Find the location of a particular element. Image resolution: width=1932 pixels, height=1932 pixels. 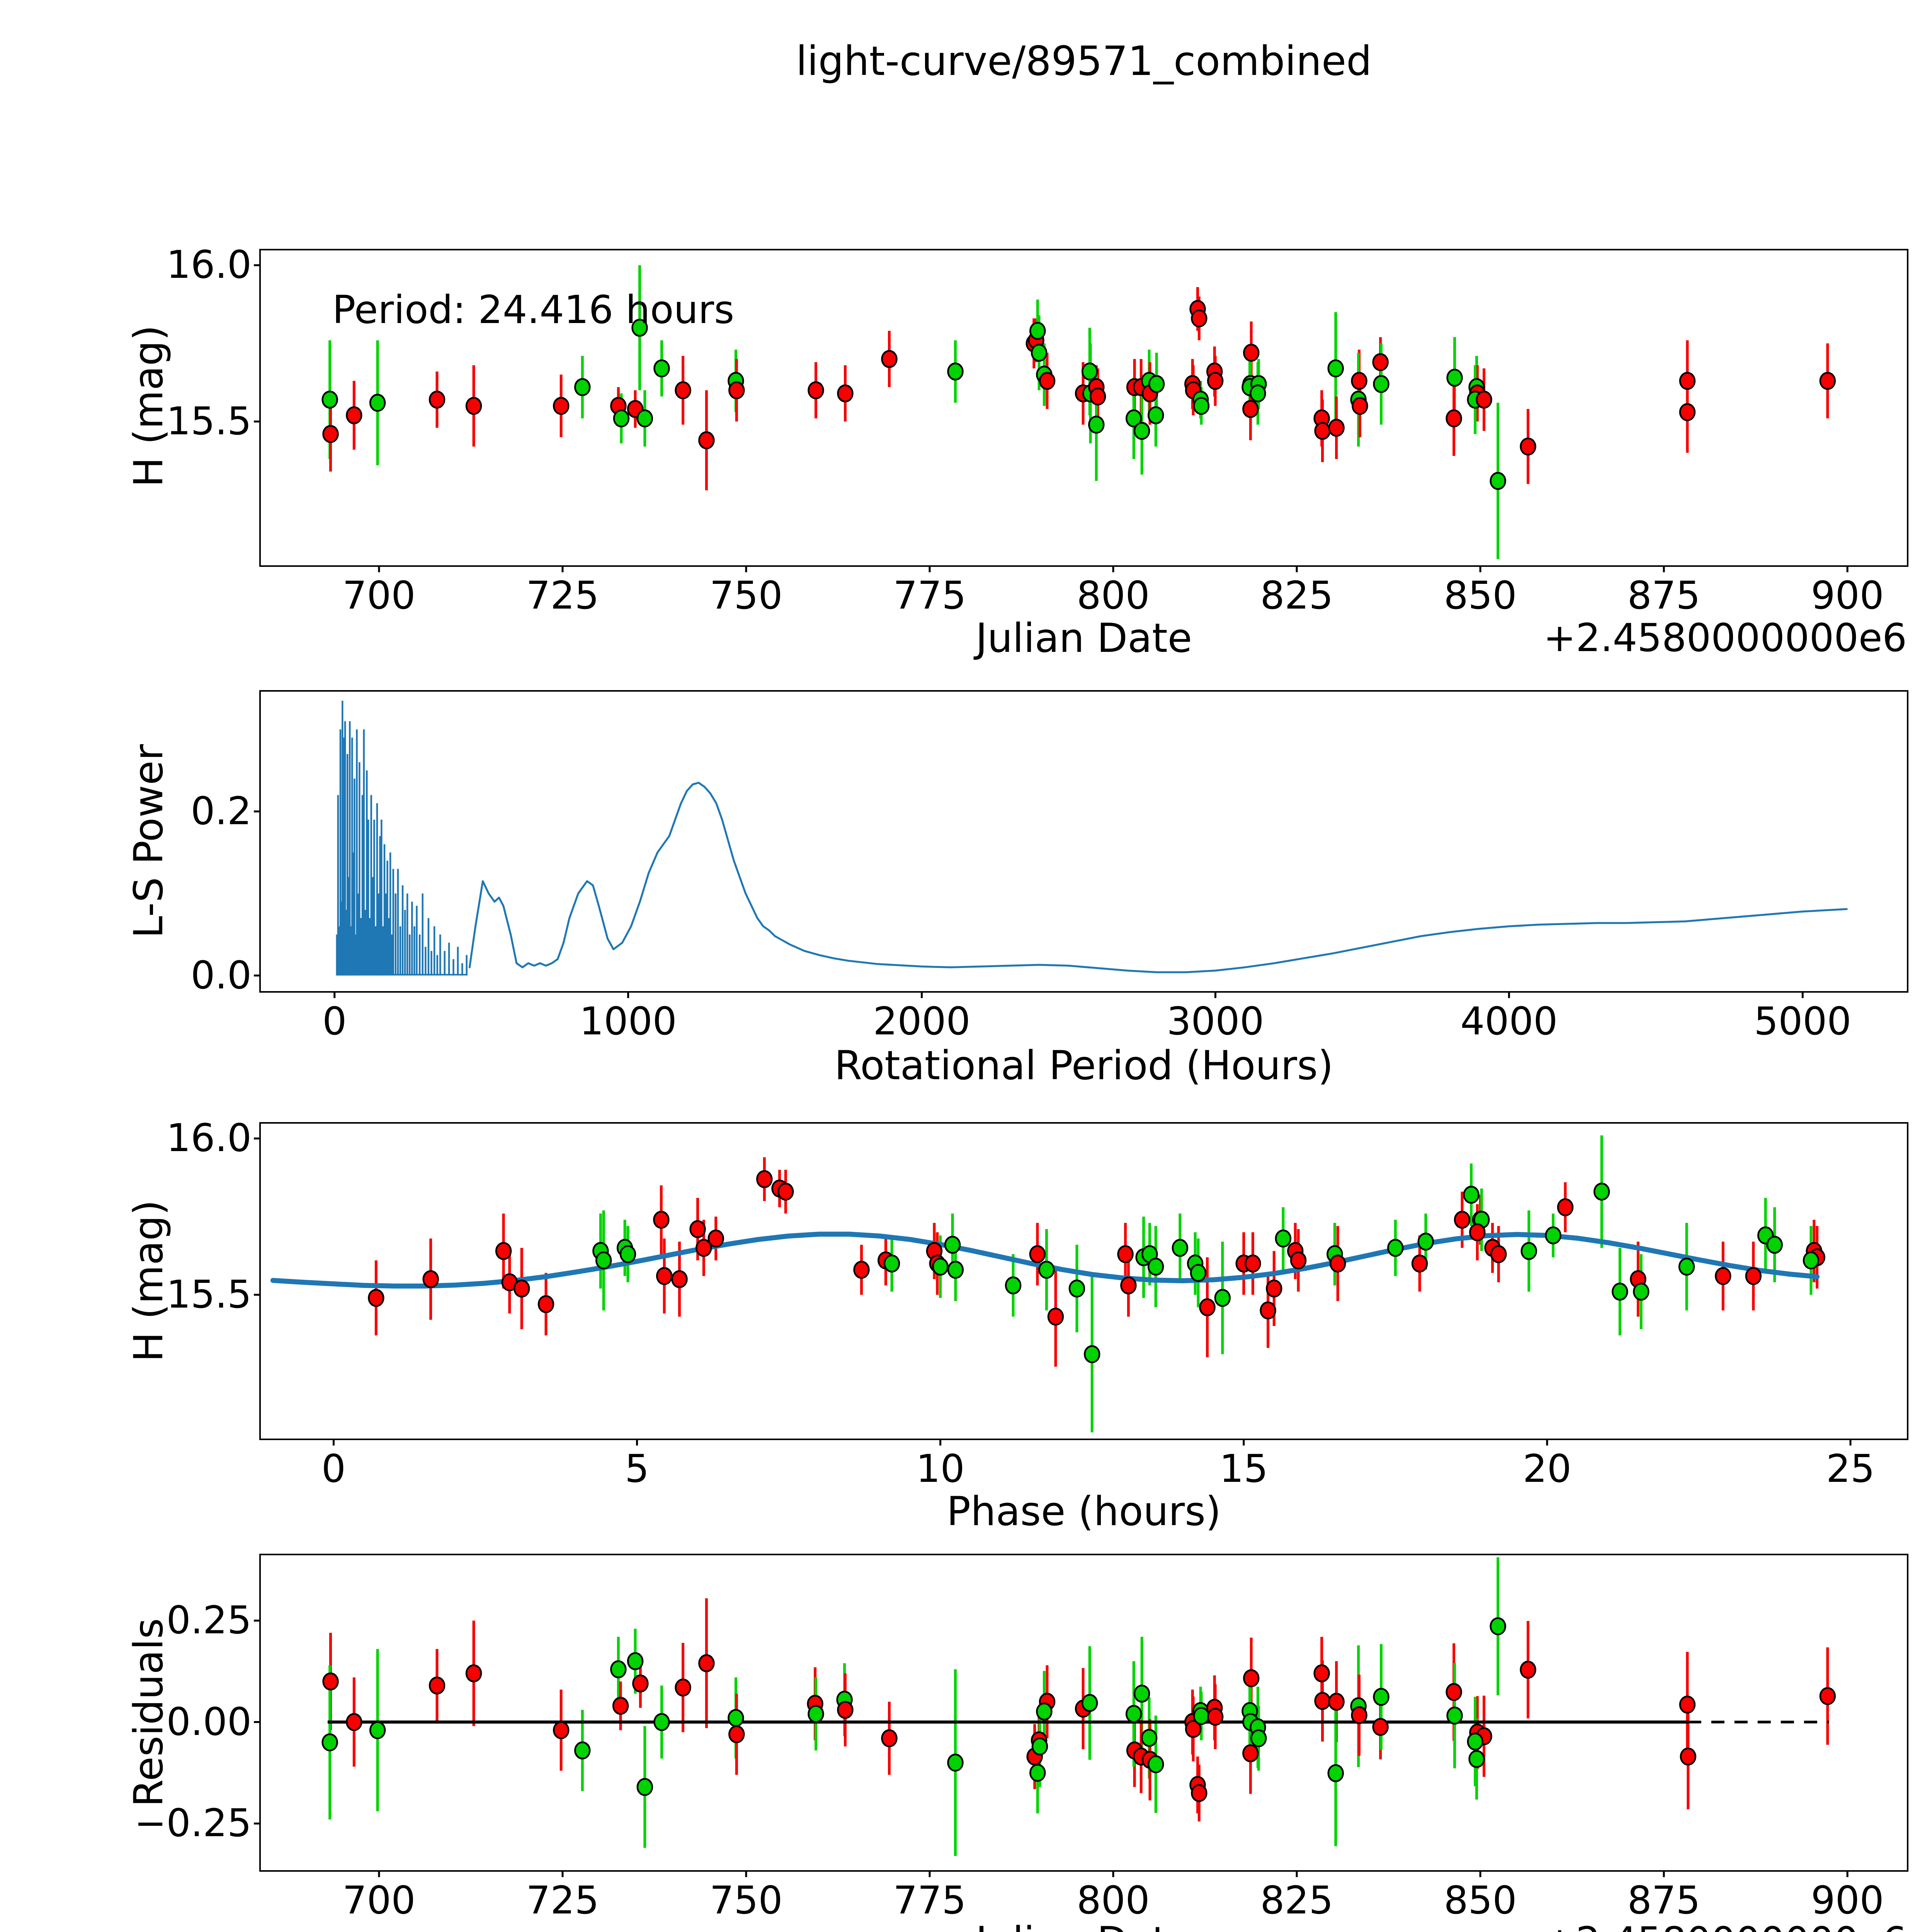

phase-xtick-label: 15 is located at coordinates (1243, 1469).